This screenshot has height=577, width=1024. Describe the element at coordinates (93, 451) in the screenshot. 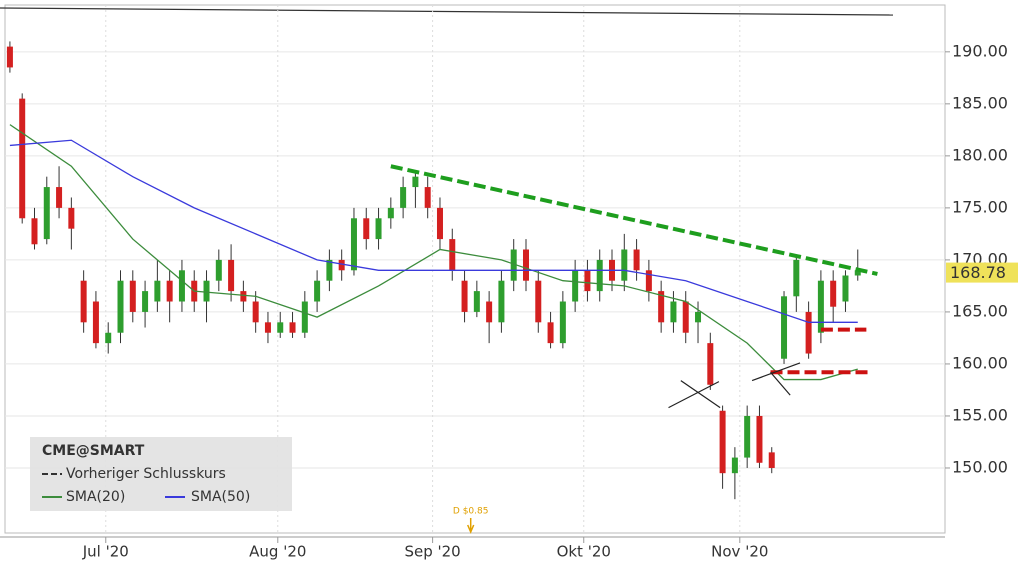

I see `legend-title: CME@SMART` at that location.